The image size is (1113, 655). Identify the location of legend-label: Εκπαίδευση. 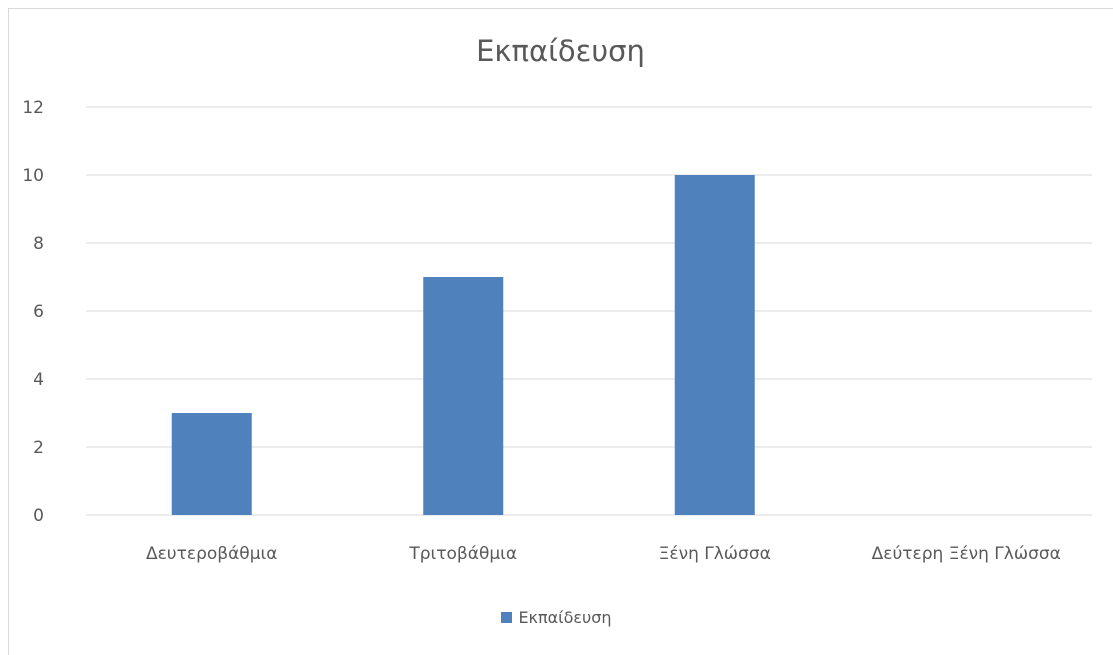
(565, 617).